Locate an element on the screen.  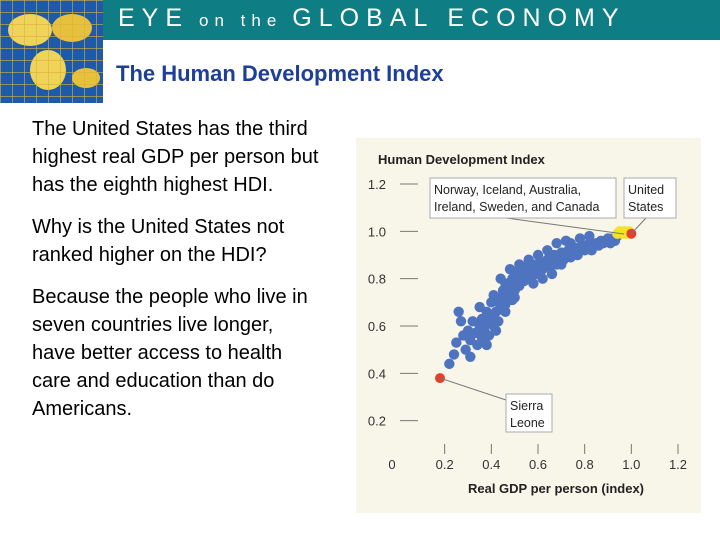
annotation-united-states: United States is located at coordinates (650, 206).